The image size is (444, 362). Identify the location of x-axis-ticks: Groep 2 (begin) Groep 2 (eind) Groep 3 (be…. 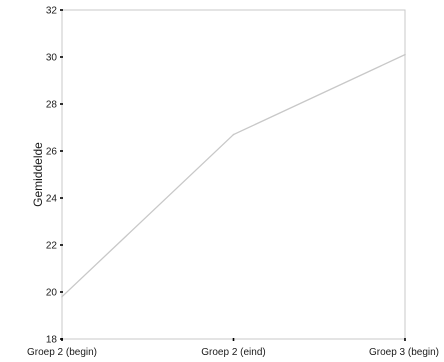
(233, 348).